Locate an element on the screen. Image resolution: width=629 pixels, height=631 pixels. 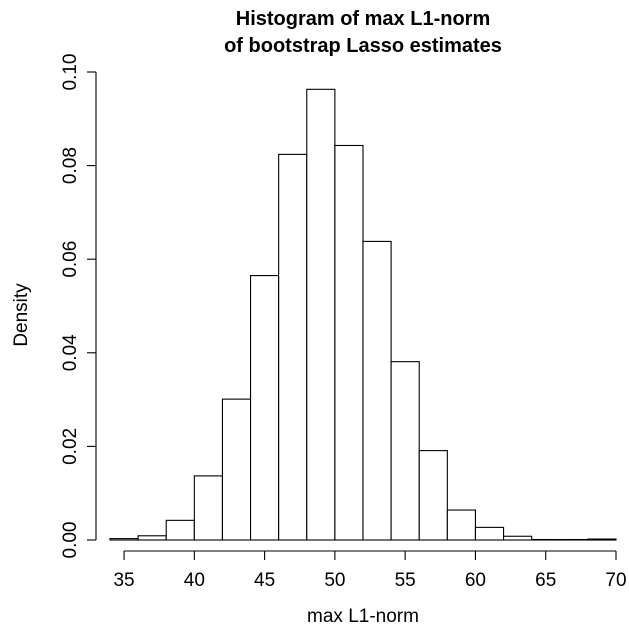
x-tick-label: 60 is located at coordinates (475, 580).